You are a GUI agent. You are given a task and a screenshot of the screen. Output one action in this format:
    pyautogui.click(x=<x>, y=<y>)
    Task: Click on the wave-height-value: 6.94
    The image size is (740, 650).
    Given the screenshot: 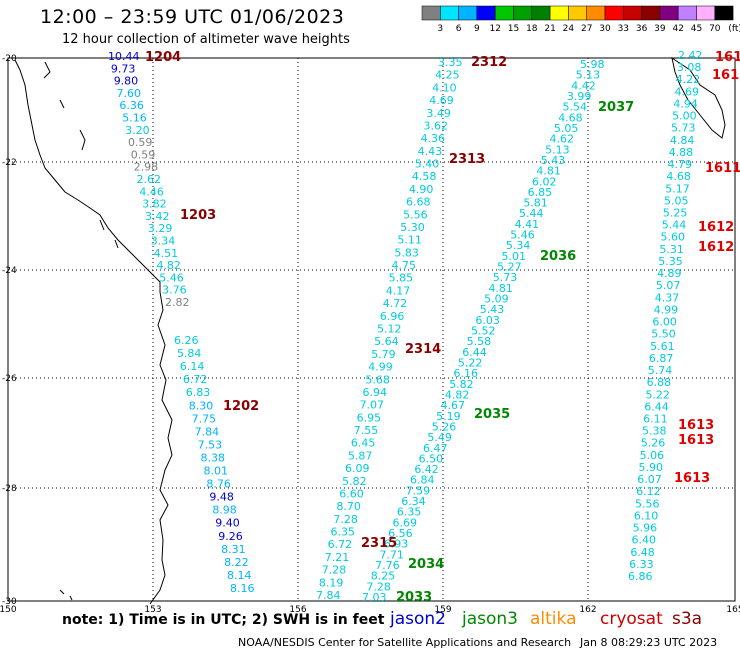 What is the action you would take?
    pyautogui.click(x=374, y=392)
    